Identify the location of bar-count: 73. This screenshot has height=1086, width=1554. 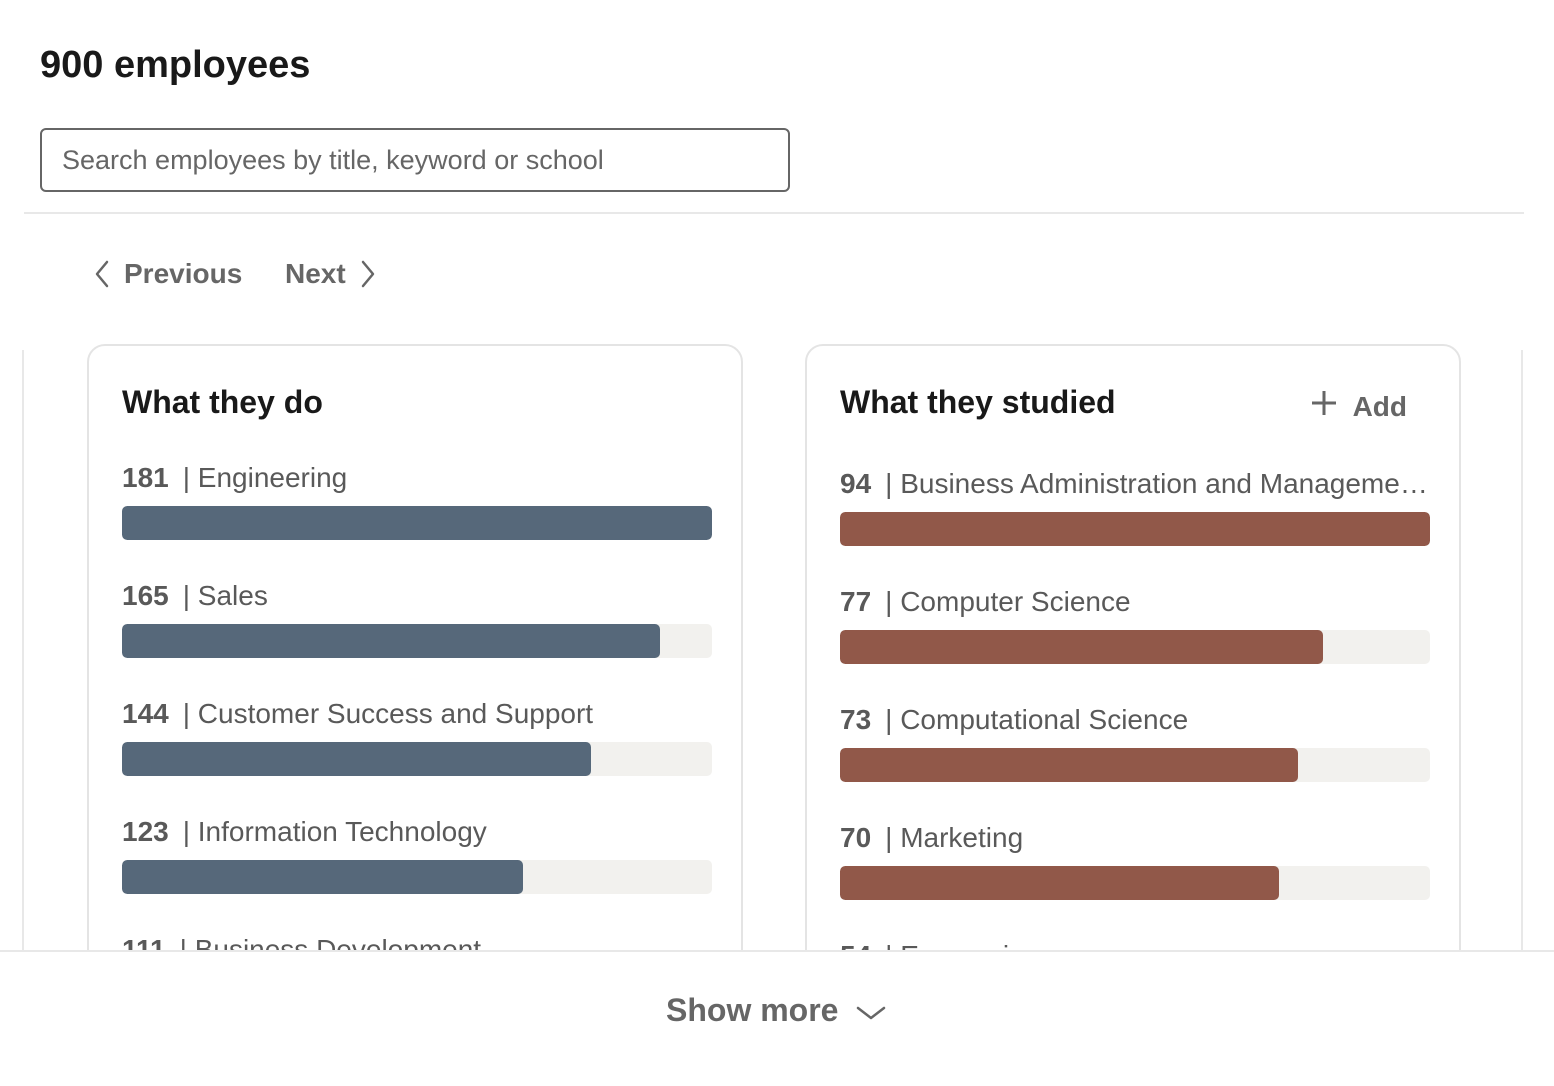
(856, 719).